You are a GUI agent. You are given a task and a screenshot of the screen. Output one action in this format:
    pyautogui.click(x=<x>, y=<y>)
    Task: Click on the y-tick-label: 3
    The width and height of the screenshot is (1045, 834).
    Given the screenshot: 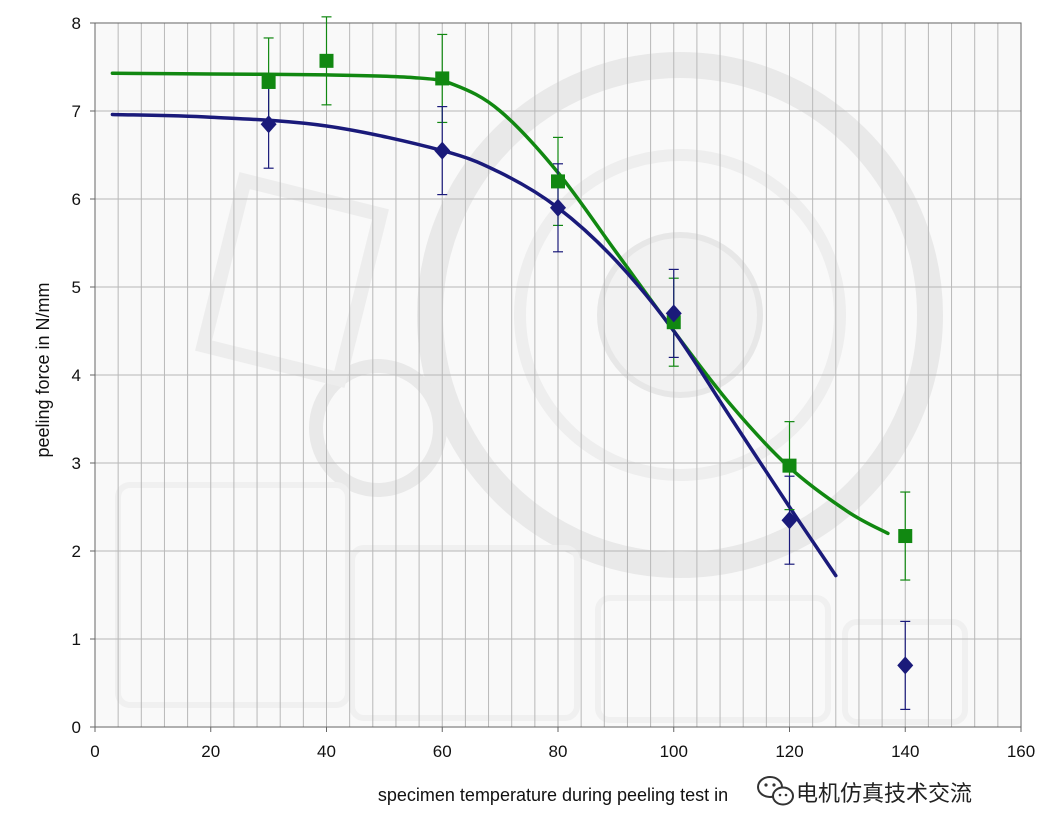 What is the action you would take?
    pyautogui.click(x=76, y=463)
    